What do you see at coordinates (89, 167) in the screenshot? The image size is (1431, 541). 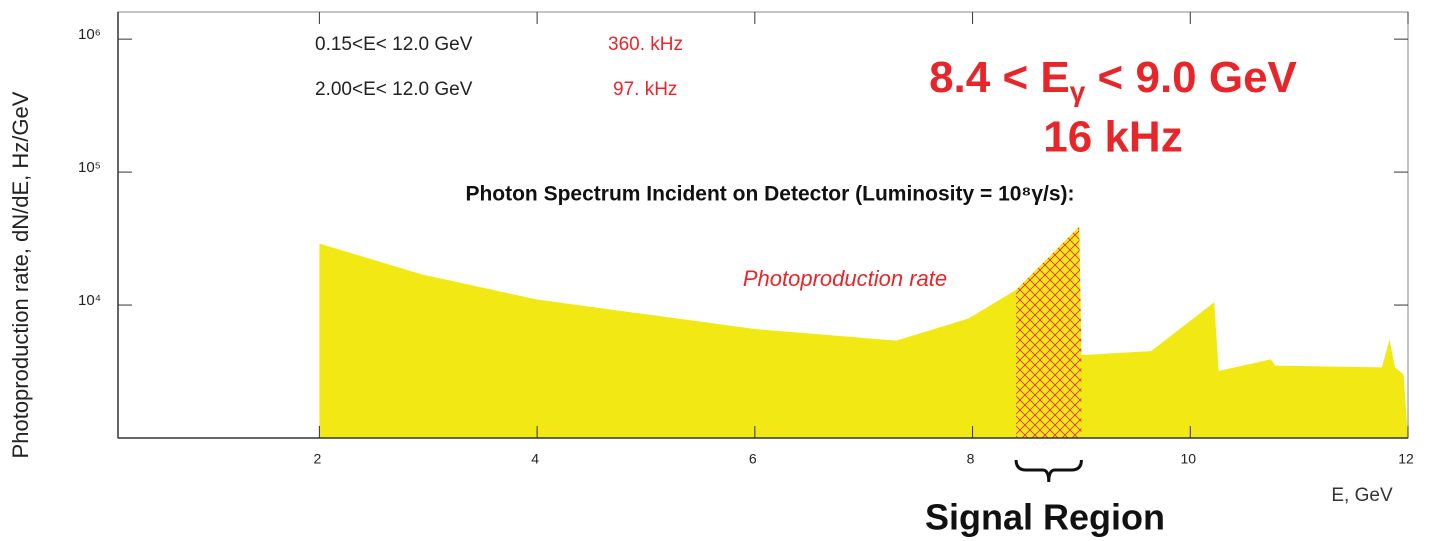 I see `y-tick-label: 10⁵` at bounding box center [89, 167].